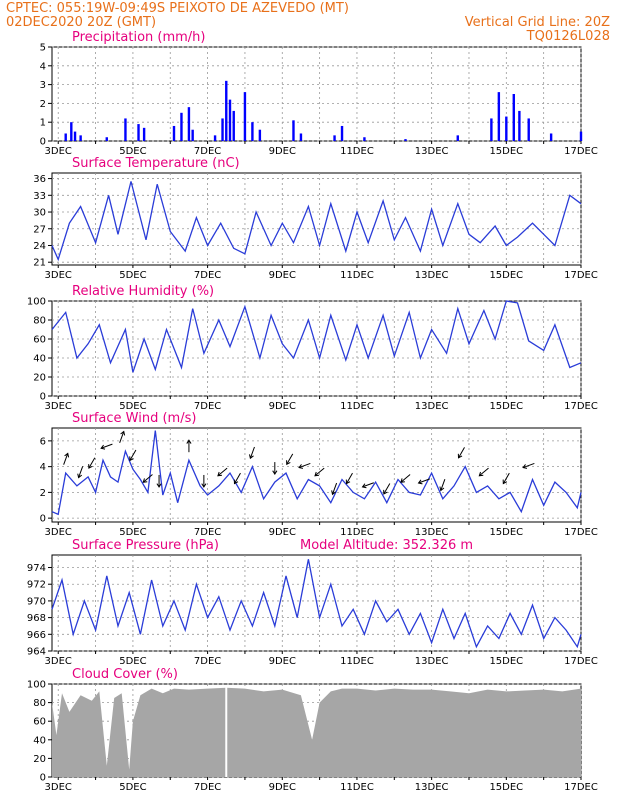  I want to click on y-tick-label: 964, so click(36, 652).